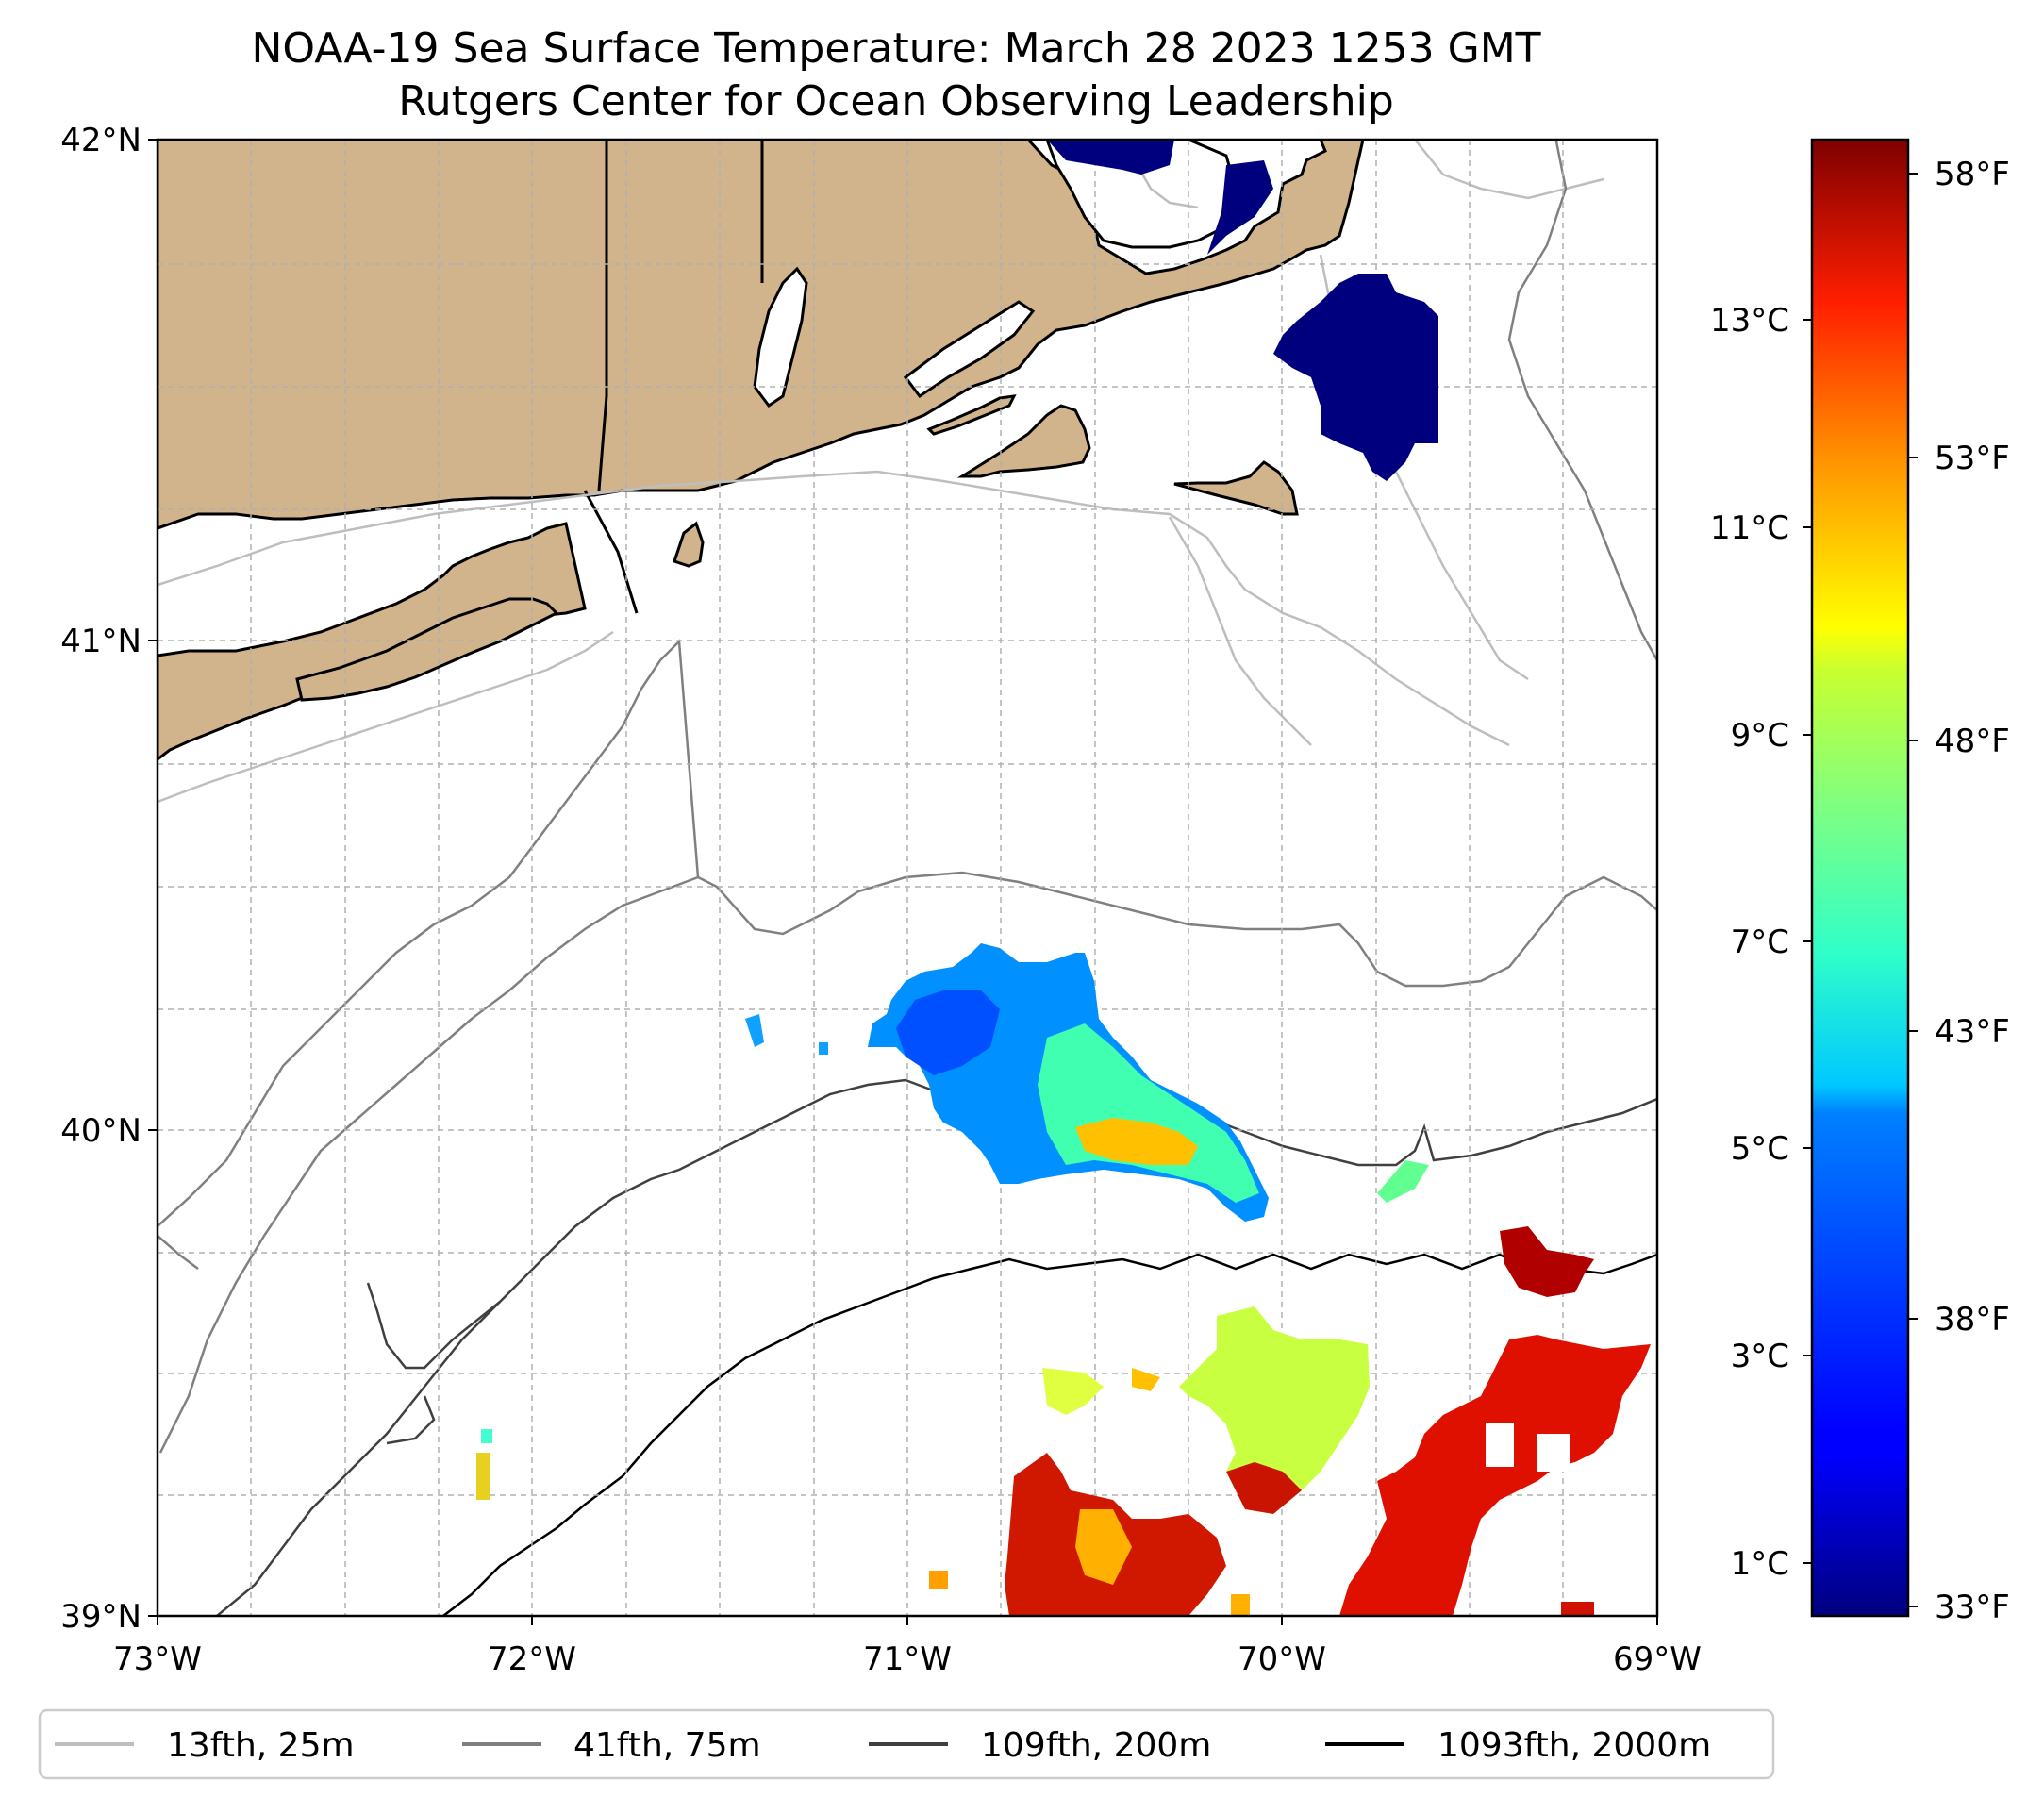 The width and height of the screenshot is (2044, 1797). I want to click on colorbar-celsius-label: 13°C, so click(1749, 321).